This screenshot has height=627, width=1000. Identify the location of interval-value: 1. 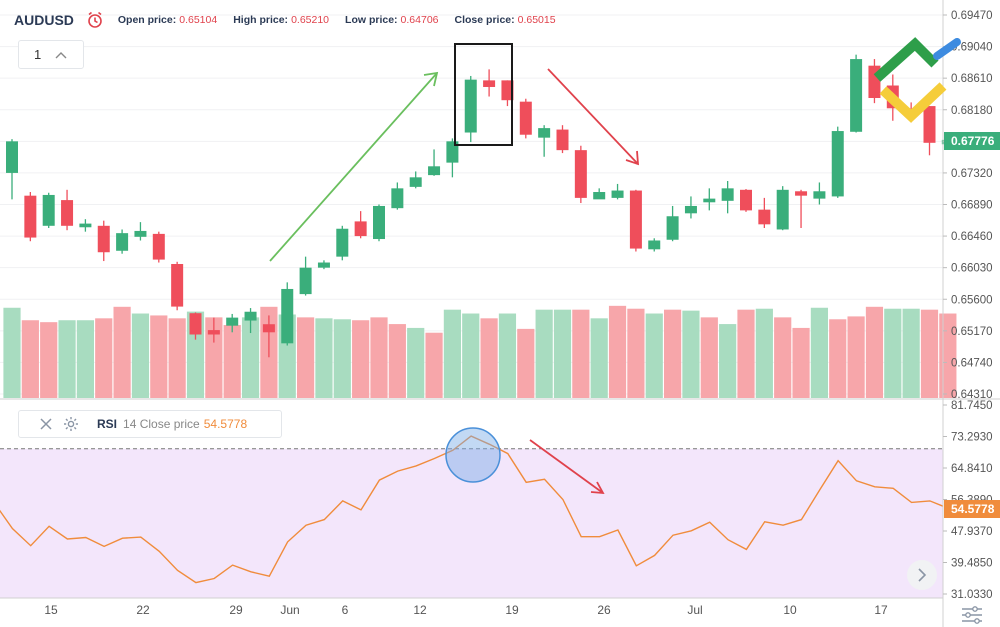
(38, 54).